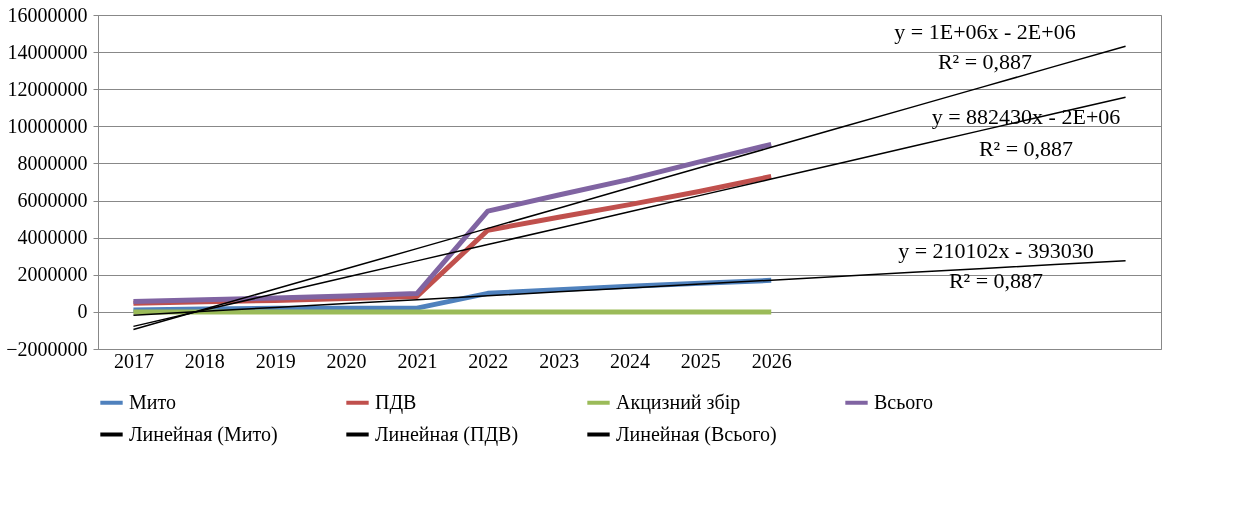 The width and height of the screenshot is (1259, 509). What do you see at coordinates (52, 162) in the screenshot?
I see `y-tick-label: 8000000` at bounding box center [52, 162].